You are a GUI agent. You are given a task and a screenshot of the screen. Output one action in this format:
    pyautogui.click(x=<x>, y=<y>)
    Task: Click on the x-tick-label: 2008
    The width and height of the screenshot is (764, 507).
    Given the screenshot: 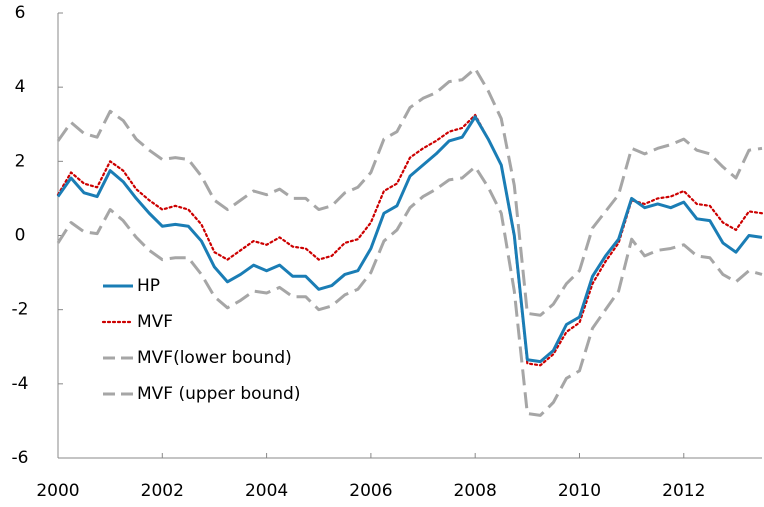 What is the action you would take?
    pyautogui.click(x=475, y=491)
    